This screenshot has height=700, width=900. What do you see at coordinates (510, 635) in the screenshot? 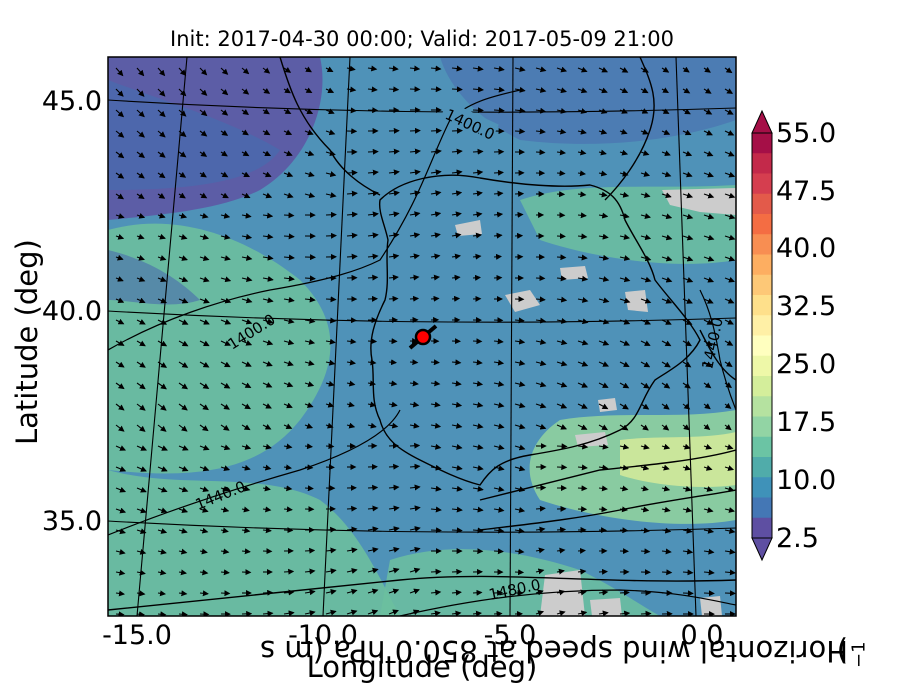
I see `x-tick-minus5: -5.0` at bounding box center [510, 635].